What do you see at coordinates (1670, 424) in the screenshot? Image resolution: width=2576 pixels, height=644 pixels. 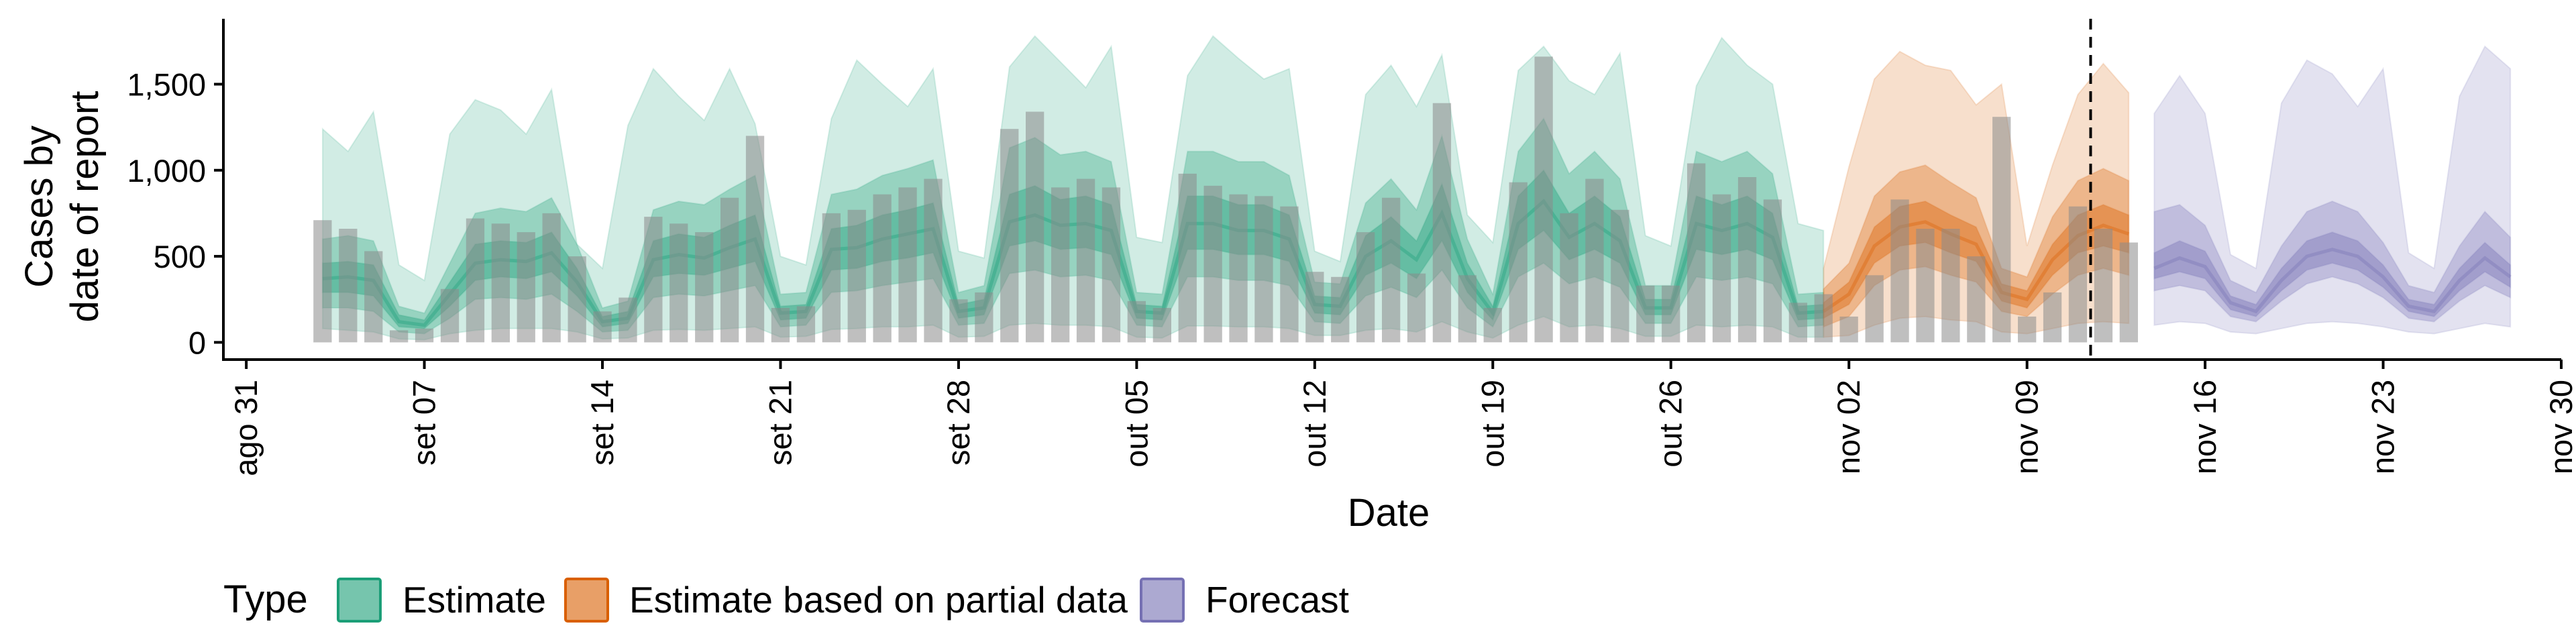 I see `x-tick-label-out-26: out 26` at bounding box center [1670, 424].